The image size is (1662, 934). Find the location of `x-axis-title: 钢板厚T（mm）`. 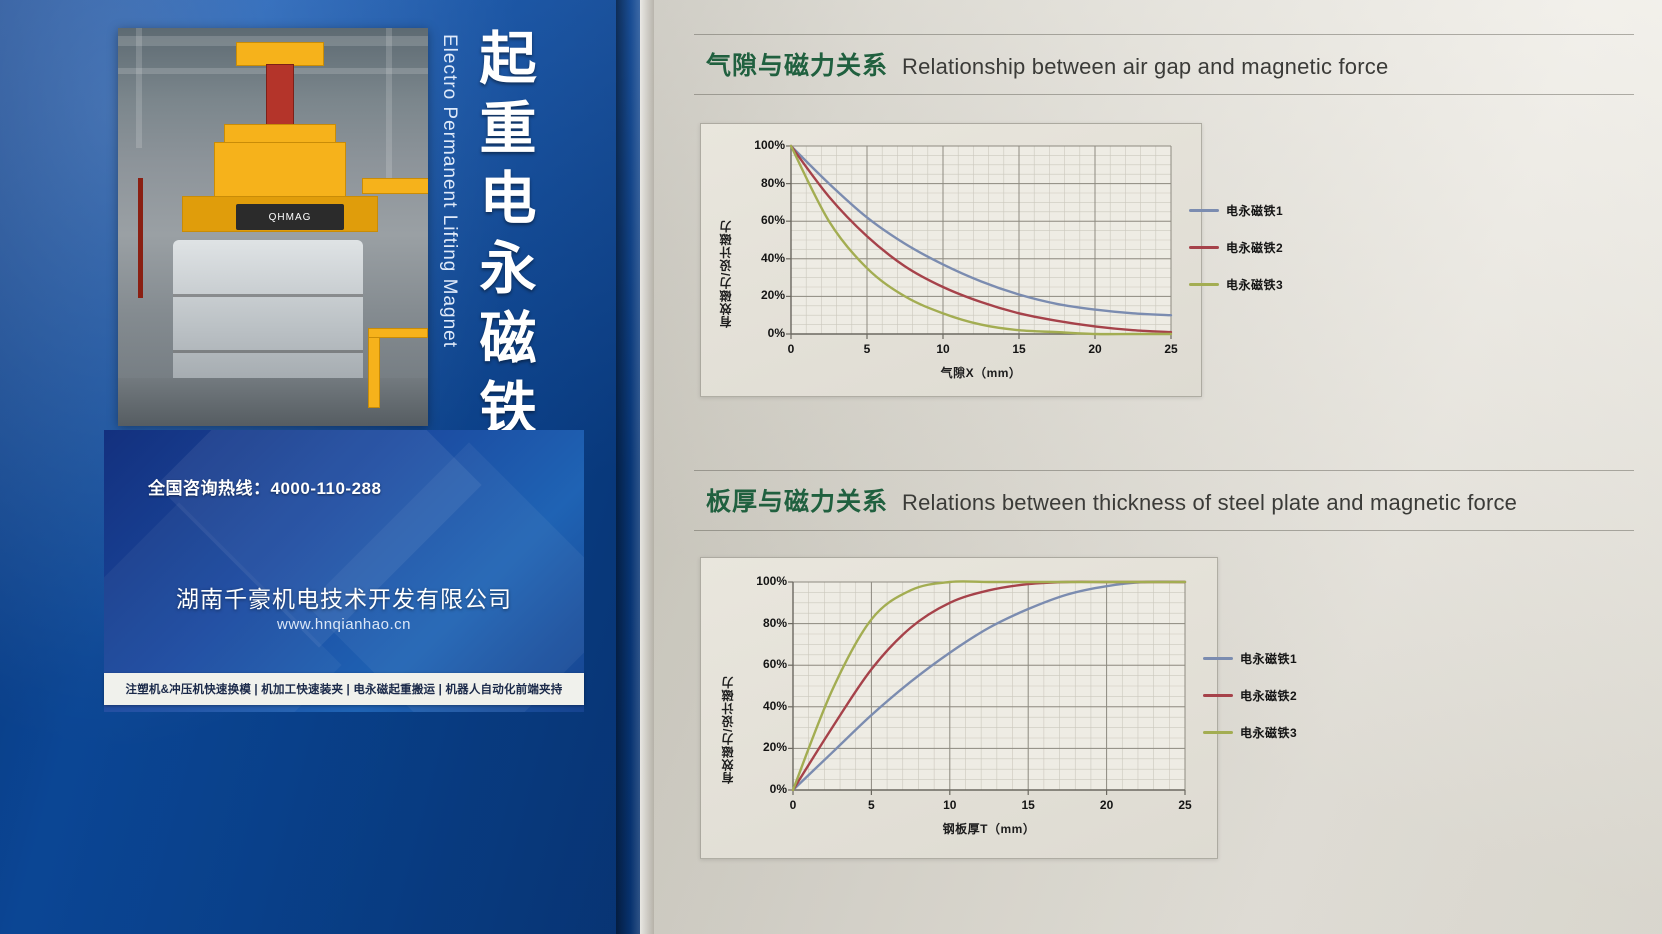

x-axis-title: 钢板厚T（mm） is located at coordinates (989, 829).